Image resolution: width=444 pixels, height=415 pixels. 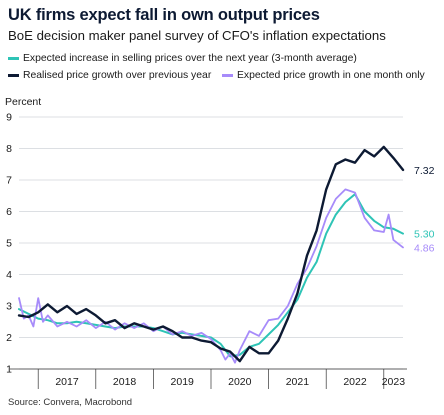 I want to click on x-tick-label: 2017, so click(x=67, y=382).